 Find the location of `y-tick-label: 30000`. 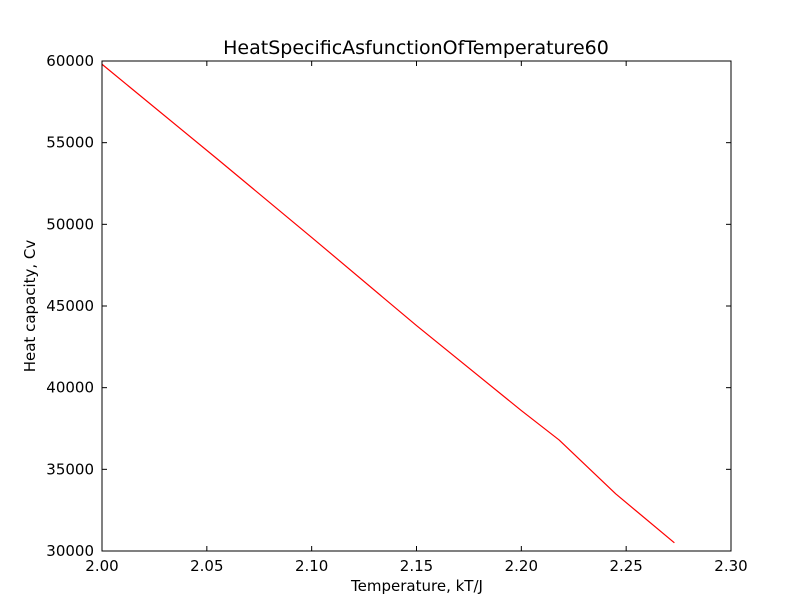

y-tick-label: 30000 is located at coordinates (70, 551).